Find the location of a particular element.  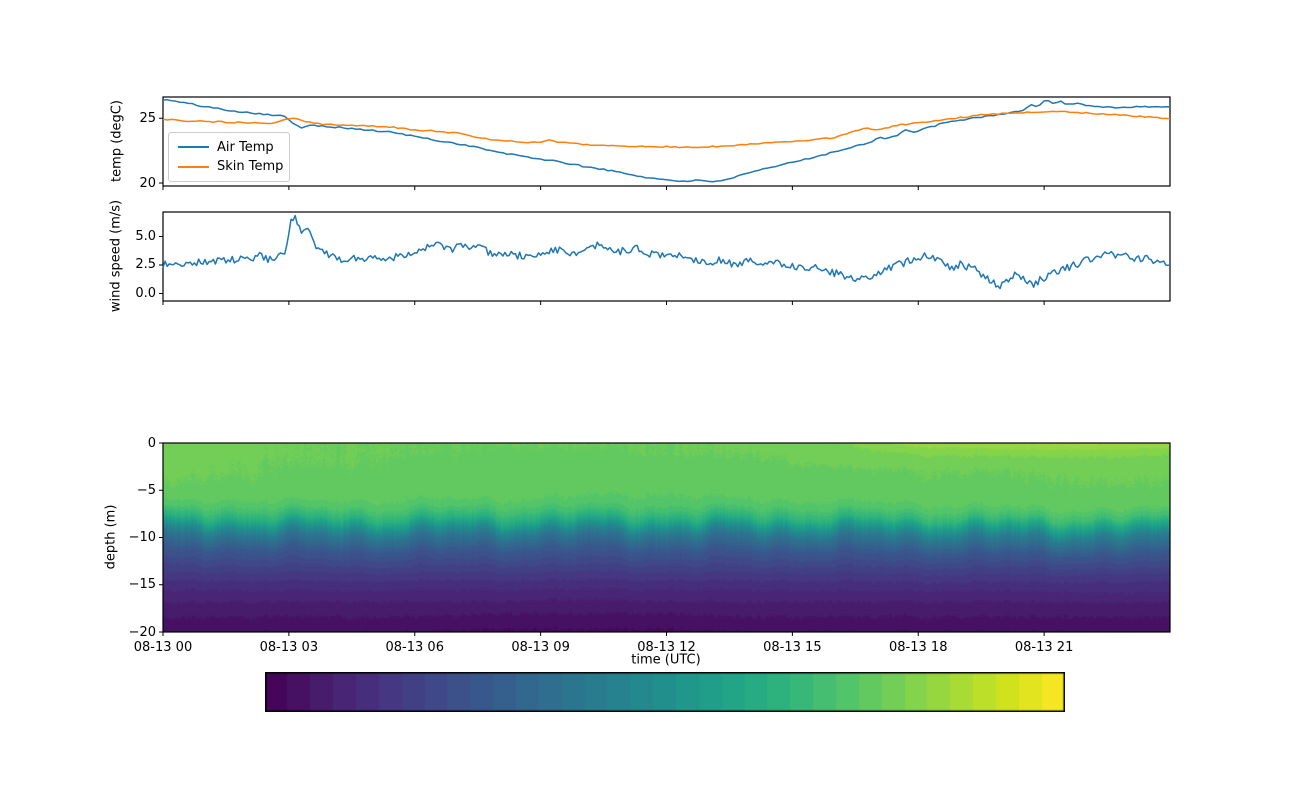

air-temp-line-swatch is located at coordinates (193, 147).